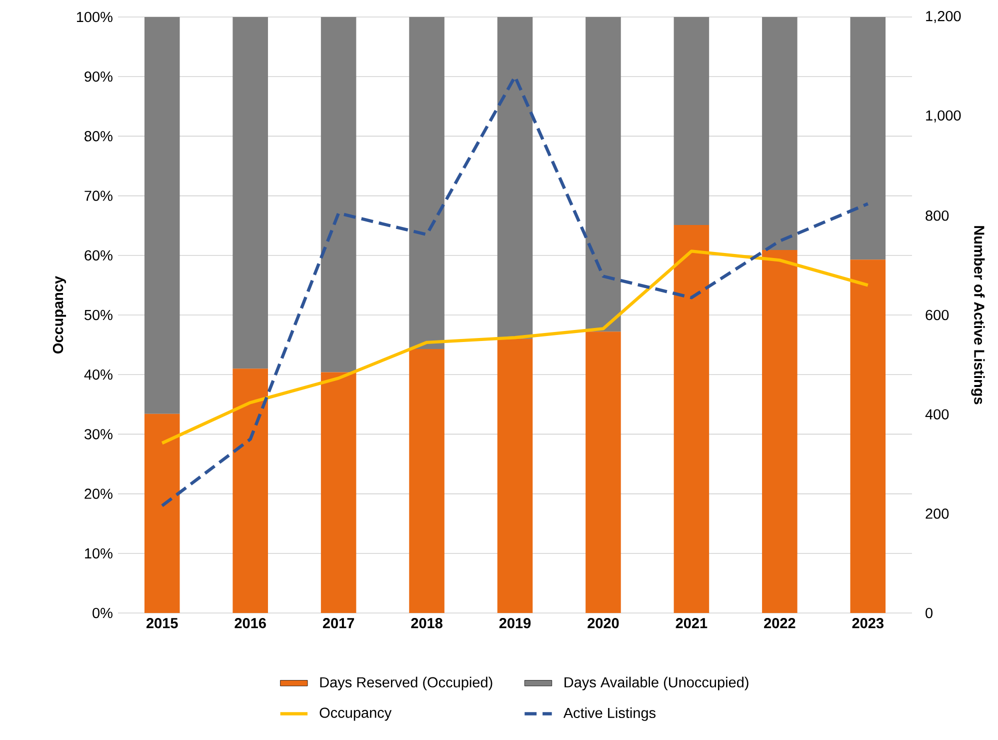 This screenshot has width=998, height=740. I want to click on y-tick-label: 60%, so click(98, 255).